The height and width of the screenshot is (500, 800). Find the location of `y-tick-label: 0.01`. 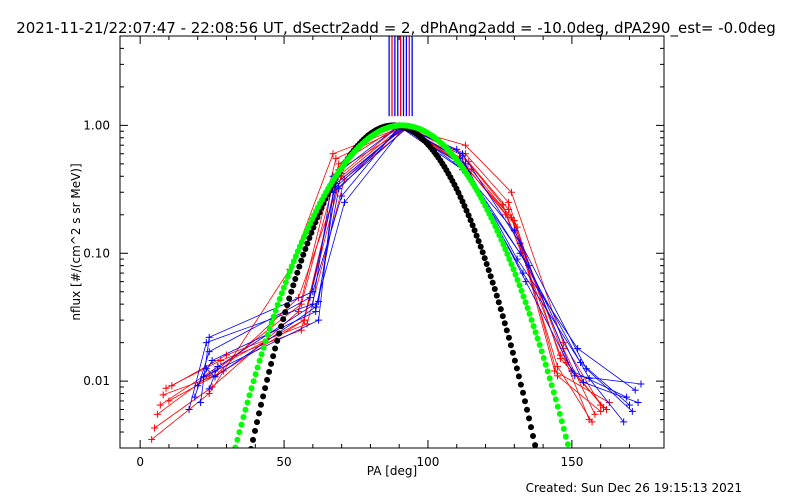

y-tick-label: 0.01 is located at coordinates (96, 381).